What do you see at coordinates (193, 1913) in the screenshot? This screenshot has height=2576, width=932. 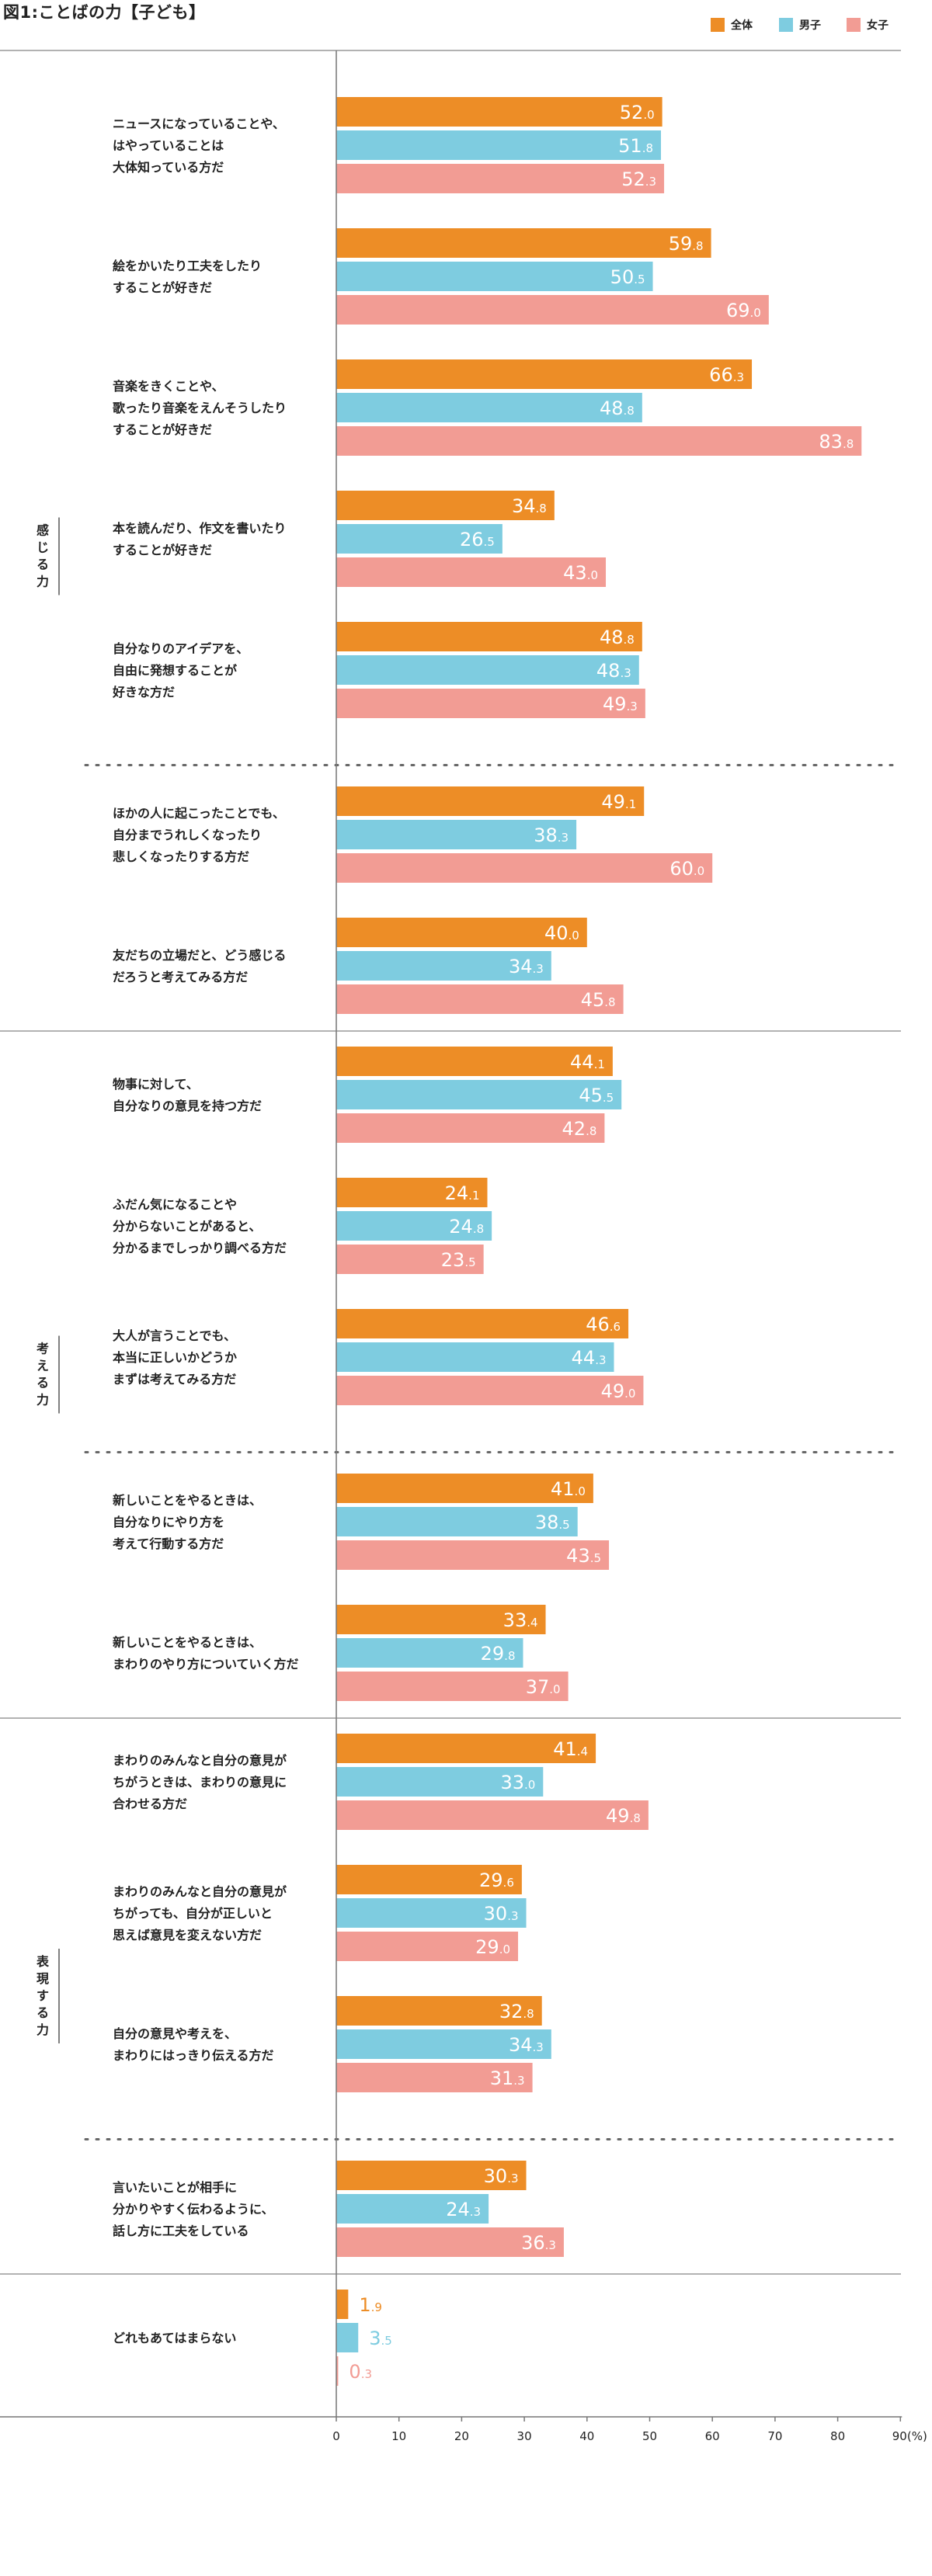 I see `question-label: ちがっても、自分が正しいと` at bounding box center [193, 1913].